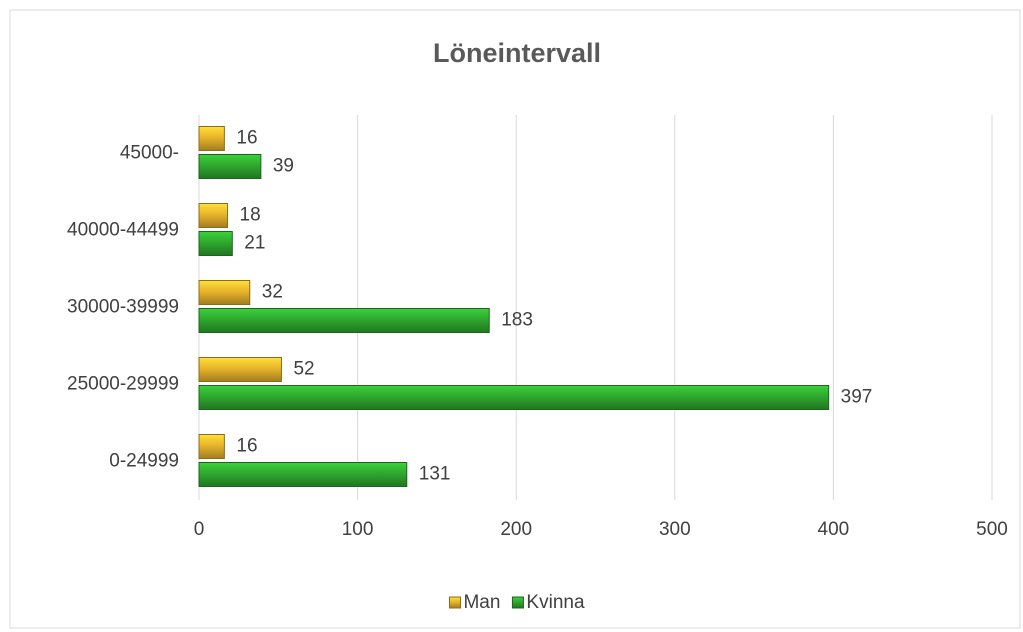 Image resolution: width=1023 pixels, height=632 pixels. I want to click on legend-label: Man, so click(481, 602).